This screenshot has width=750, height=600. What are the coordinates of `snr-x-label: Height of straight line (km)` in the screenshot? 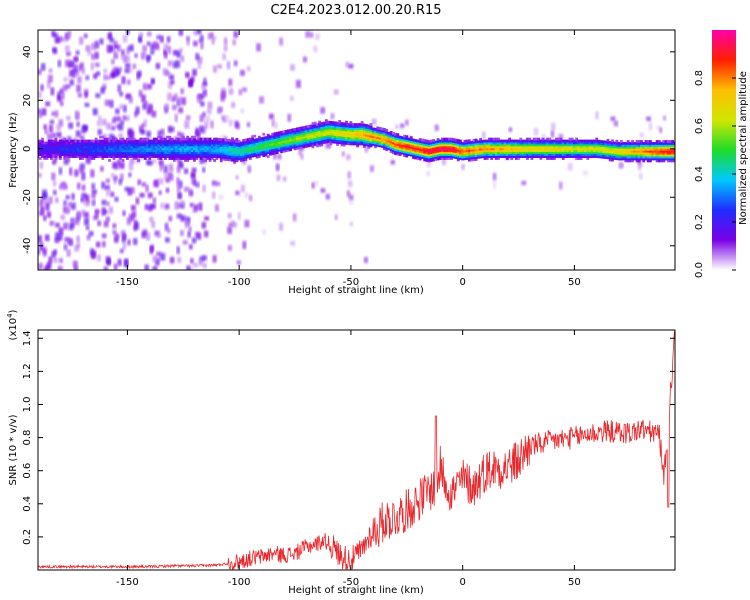 It's located at (356, 590).